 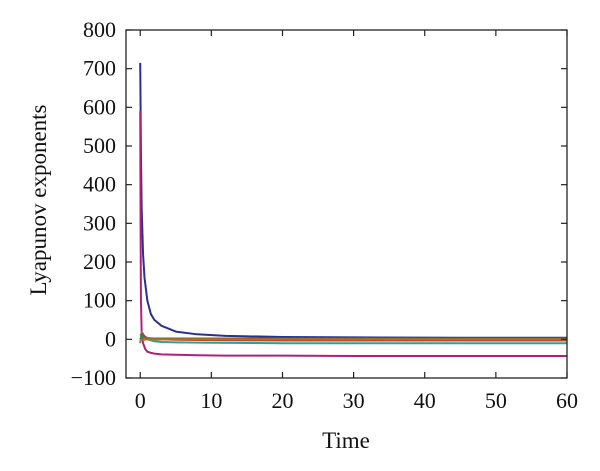 What do you see at coordinates (38, 199) in the screenshot?
I see `y-axis-label: Lyapunov exponents` at bounding box center [38, 199].